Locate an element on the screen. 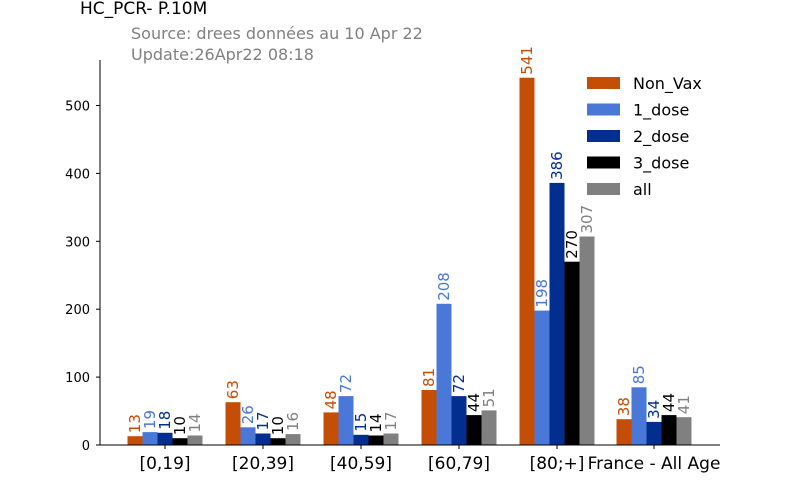 This screenshot has height=500, width=800. data-label-all-3: 51 is located at coordinates (489, 397).